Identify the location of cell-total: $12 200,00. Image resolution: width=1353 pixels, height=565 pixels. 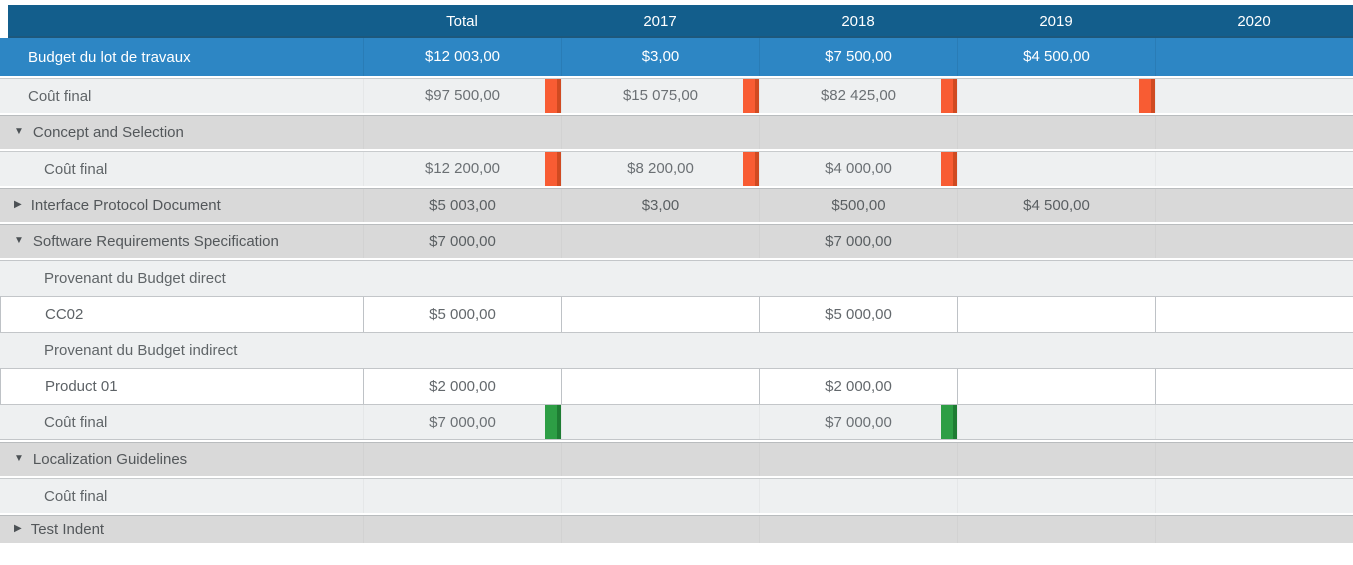
(462, 169).